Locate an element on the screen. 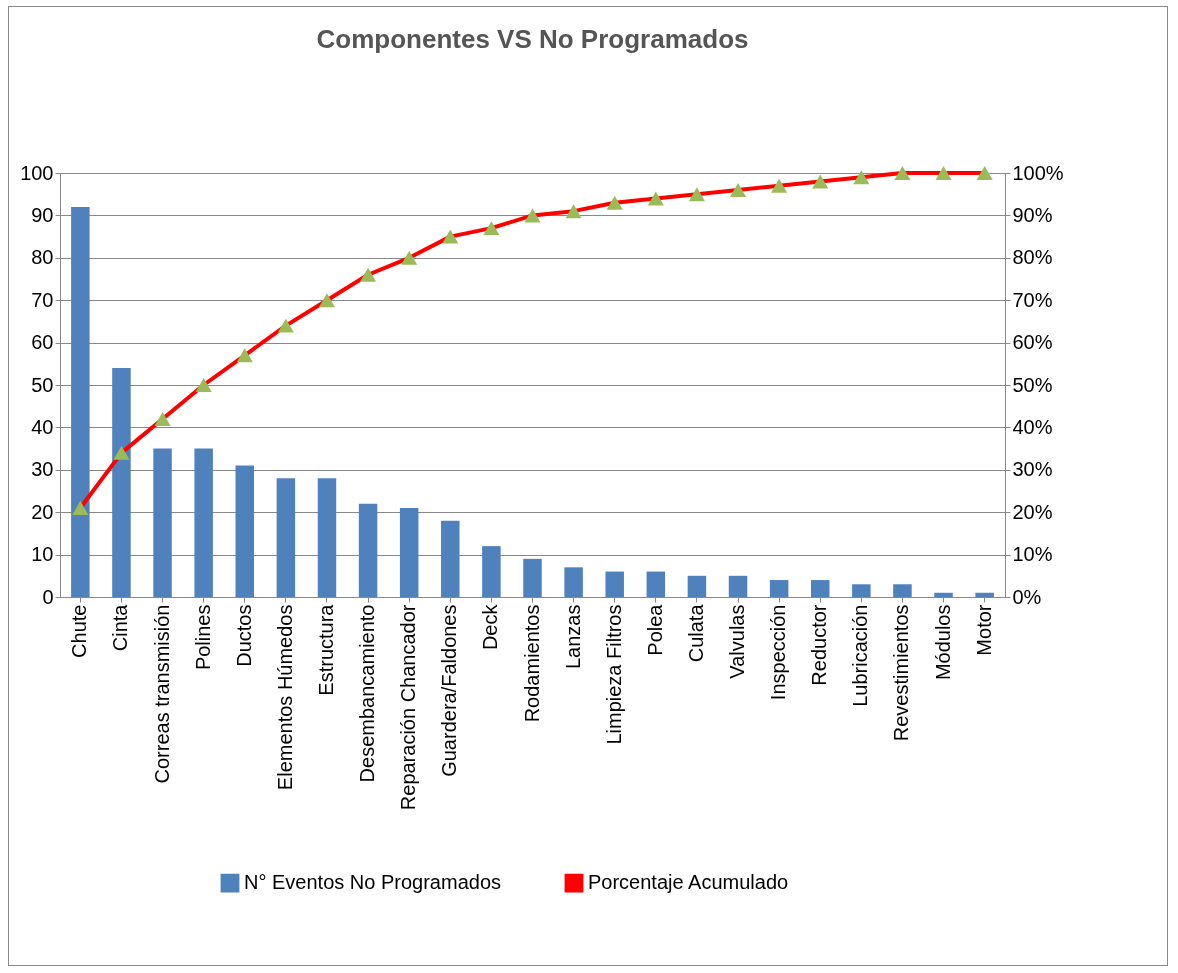 Image resolution: width=1178 pixels, height=973 pixels. y-tick-label: 100 is located at coordinates (37, 172).